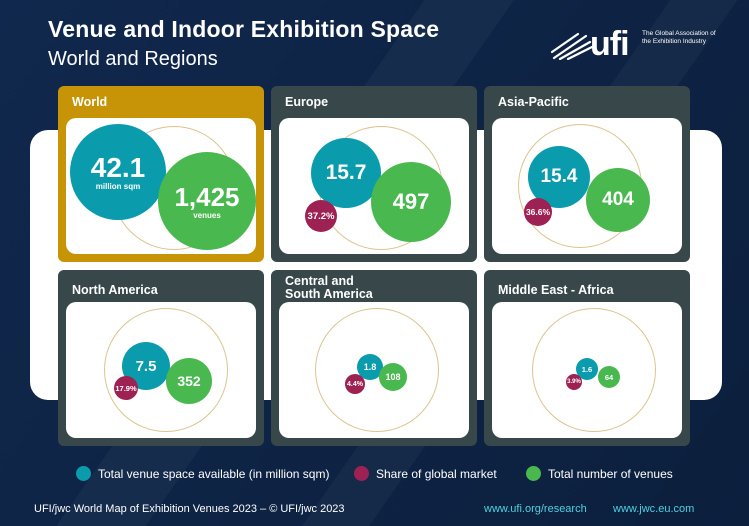 This screenshot has height=526, width=749. I want to click on panel-world: World 42.1 million sqm 1,425 venues, so click(161, 174).